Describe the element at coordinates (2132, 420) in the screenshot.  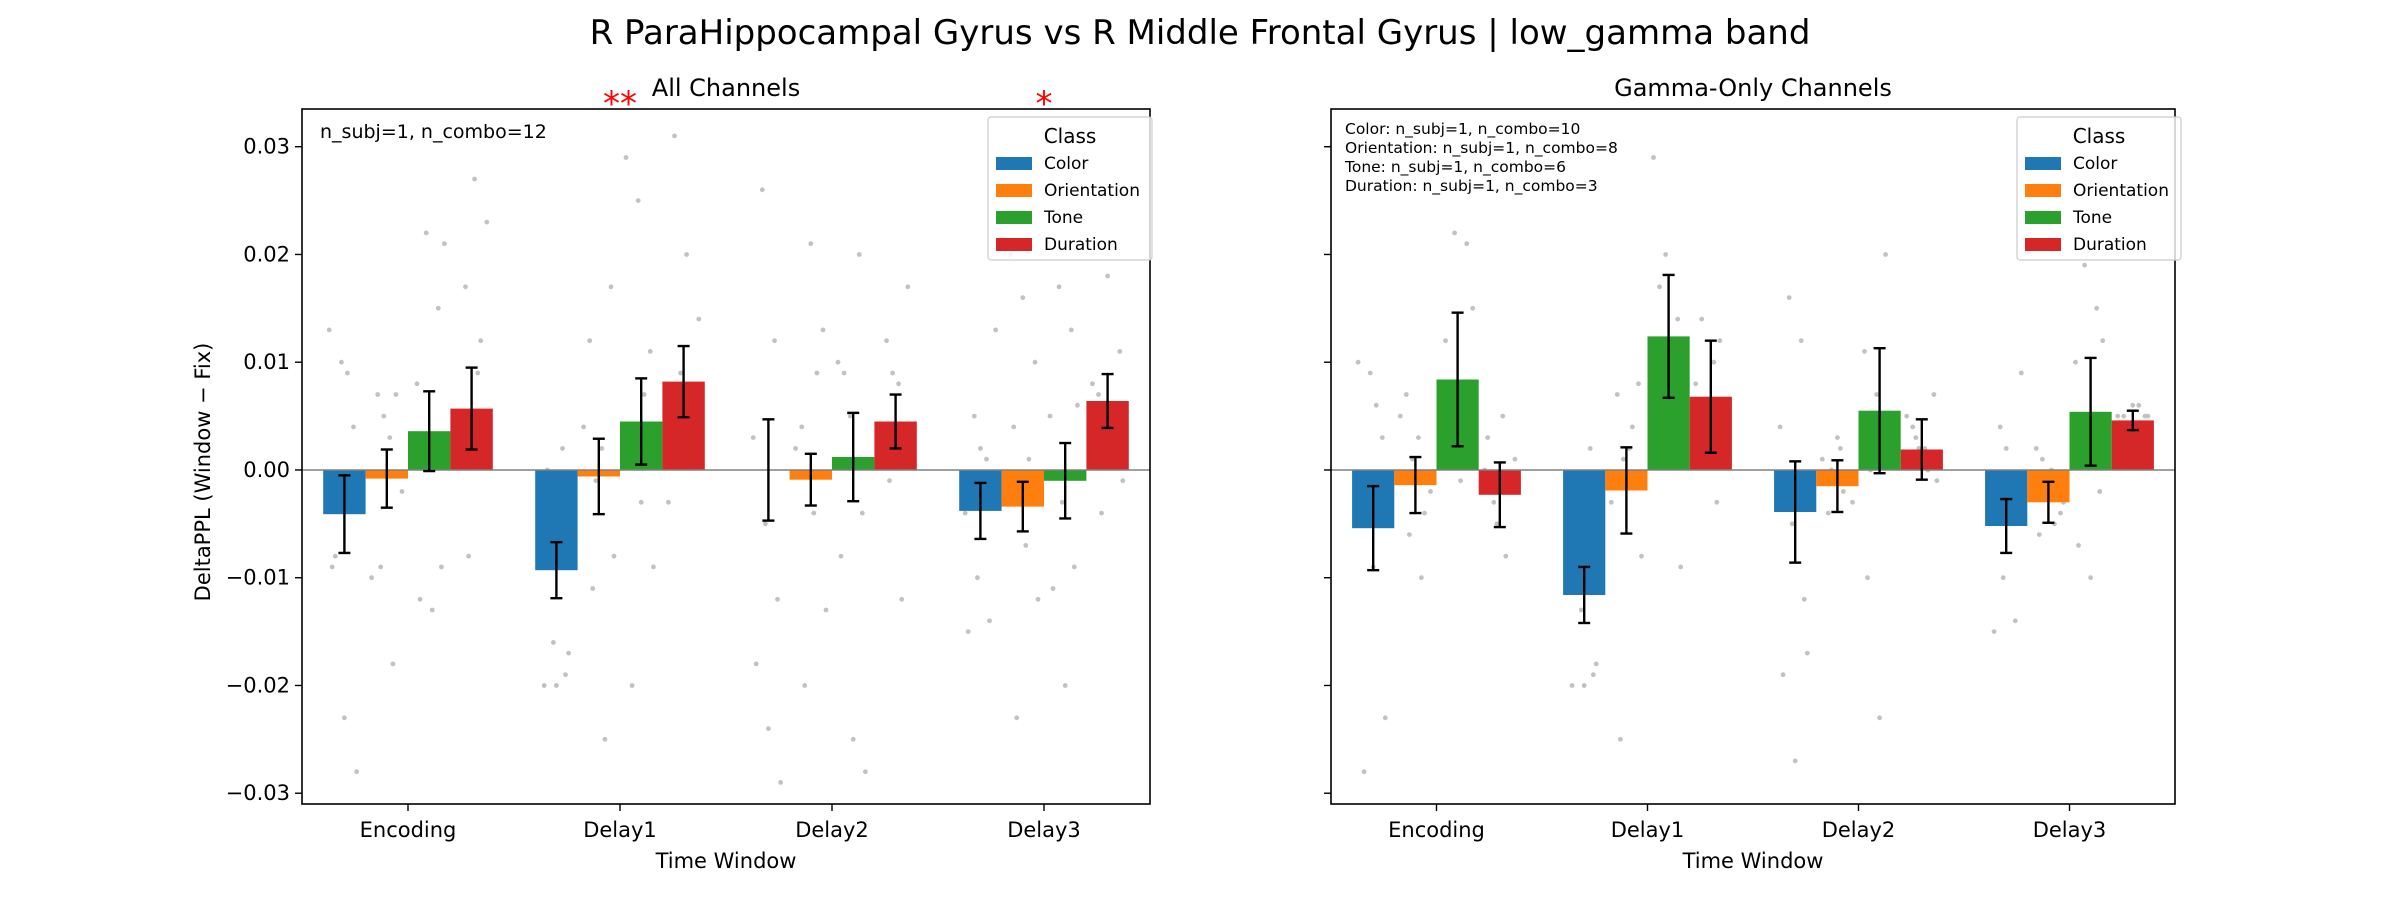
I see `error-bar-duration-delay3` at that location.